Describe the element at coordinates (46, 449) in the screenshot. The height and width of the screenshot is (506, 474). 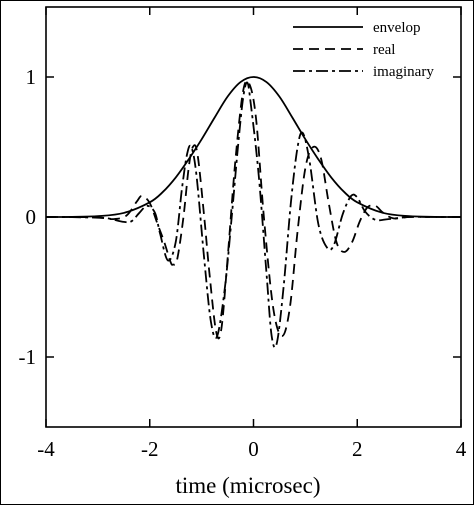
I see `x-tick-label: -4` at that location.